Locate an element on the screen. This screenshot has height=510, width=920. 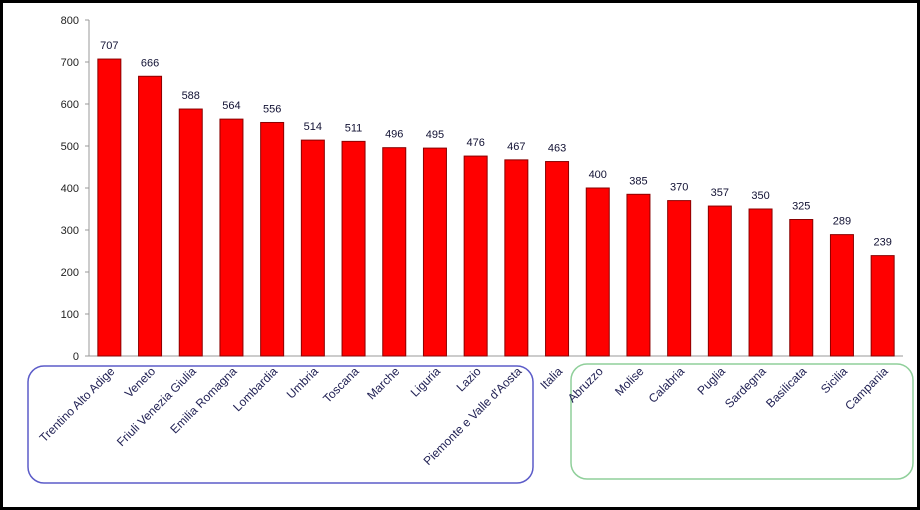
y-tick-label: 200 is located at coordinates (70, 273).